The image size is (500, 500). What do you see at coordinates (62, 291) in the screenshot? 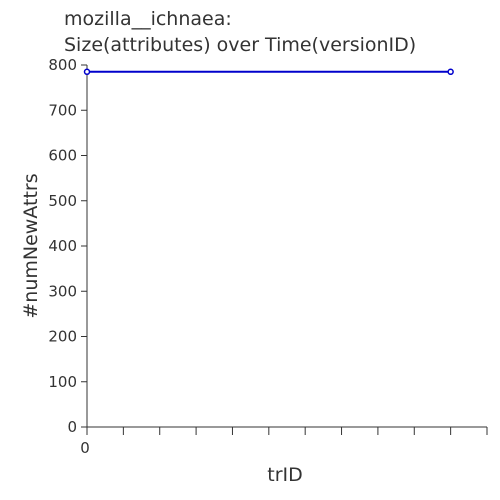
I see `y-tick-label: 300` at bounding box center [62, 291].